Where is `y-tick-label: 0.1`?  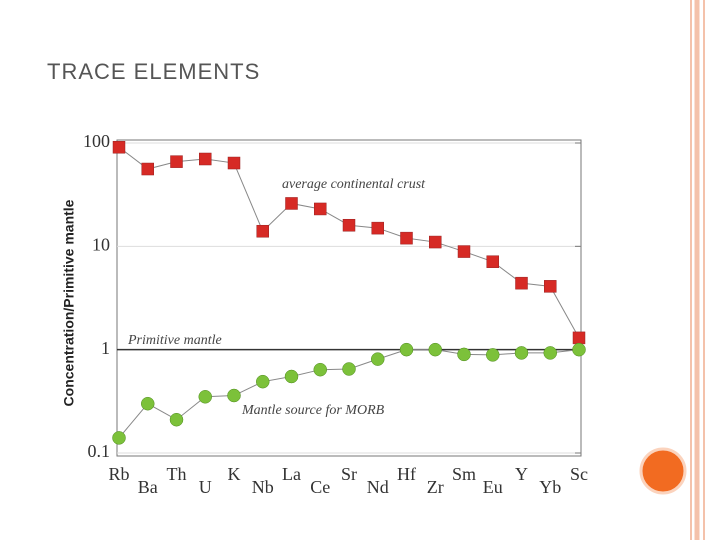 y-tick-label: 0.1 is located at coordinates (99, 451).